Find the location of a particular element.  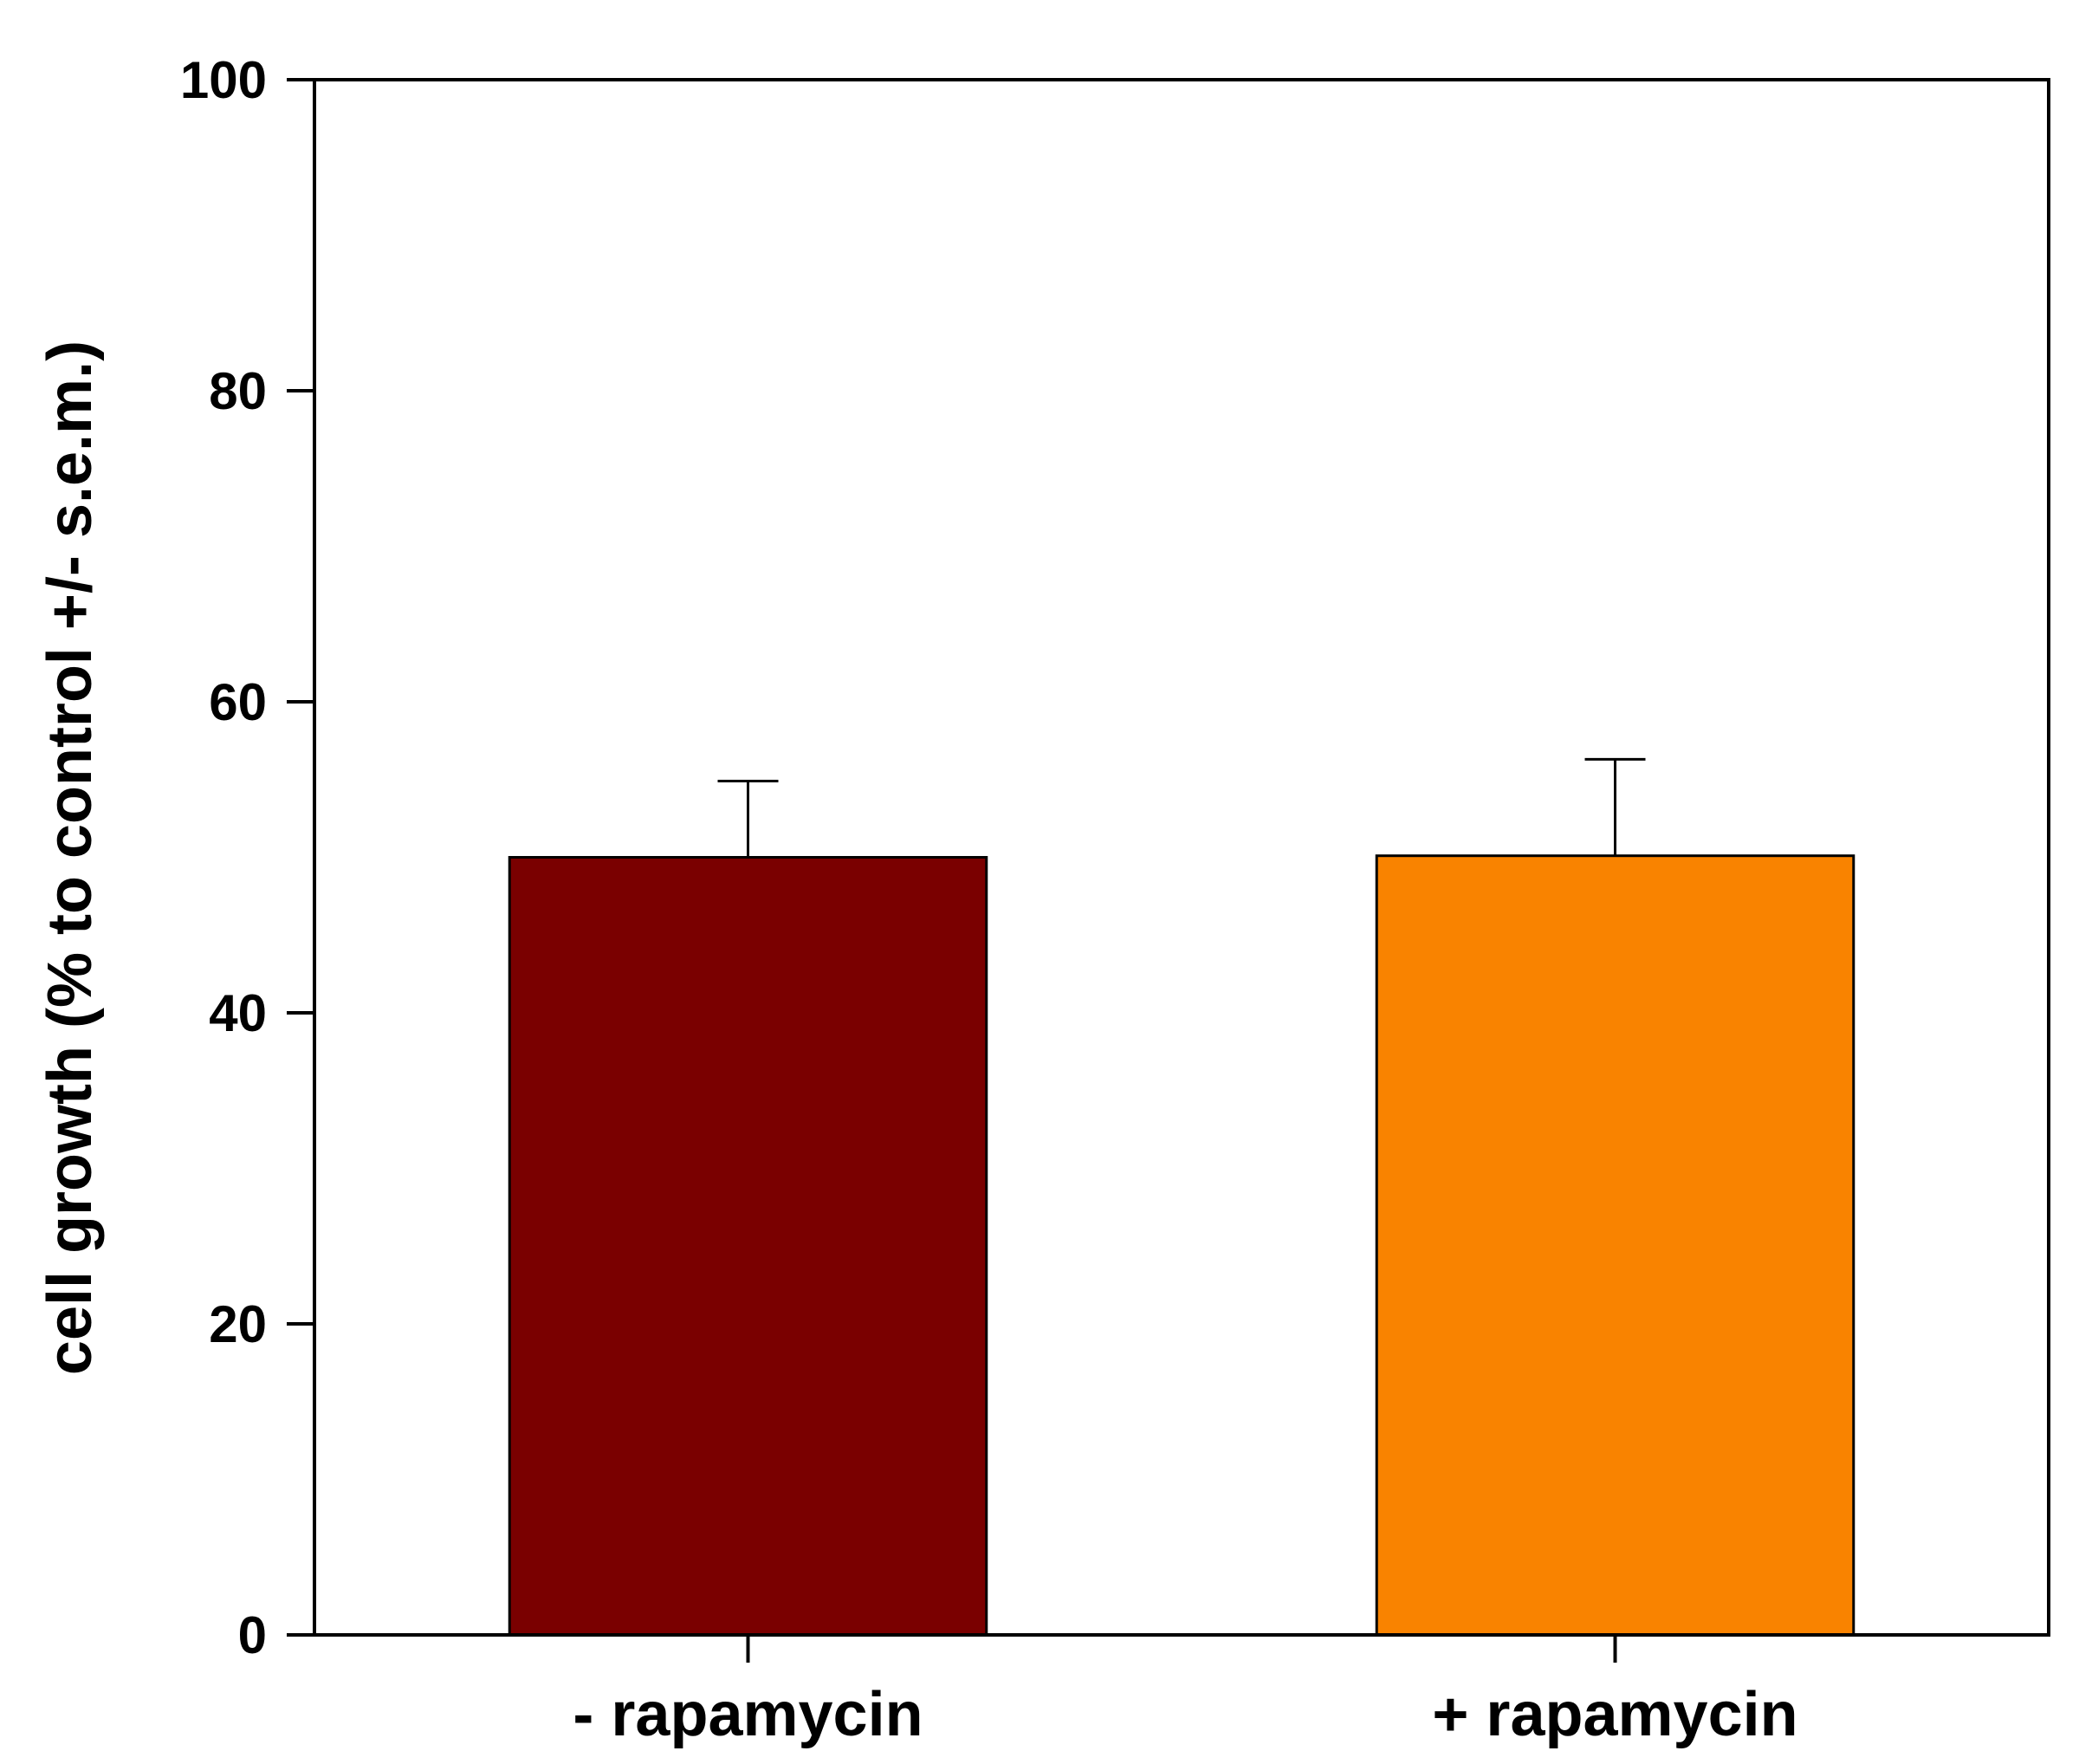

error-bars-layer is located at coordinates (1181, 807).